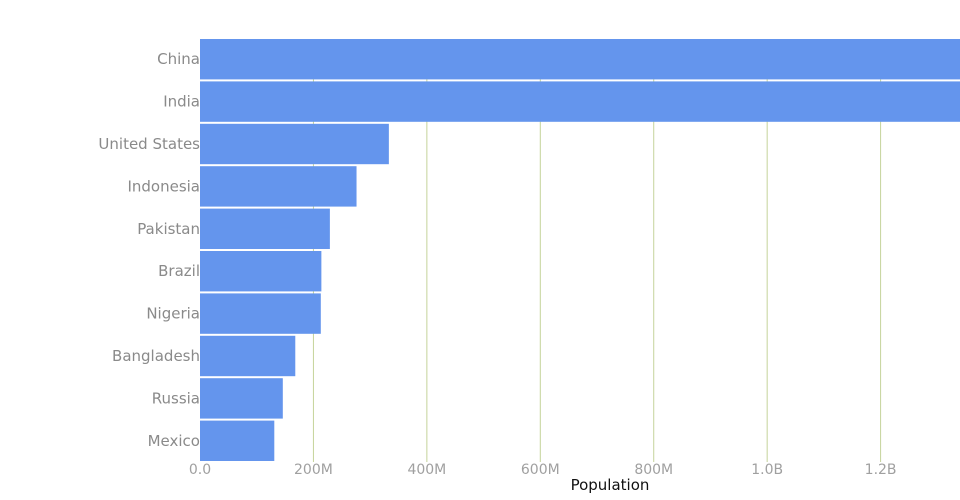  I want to click on bar-mexico, so click(237, 440).